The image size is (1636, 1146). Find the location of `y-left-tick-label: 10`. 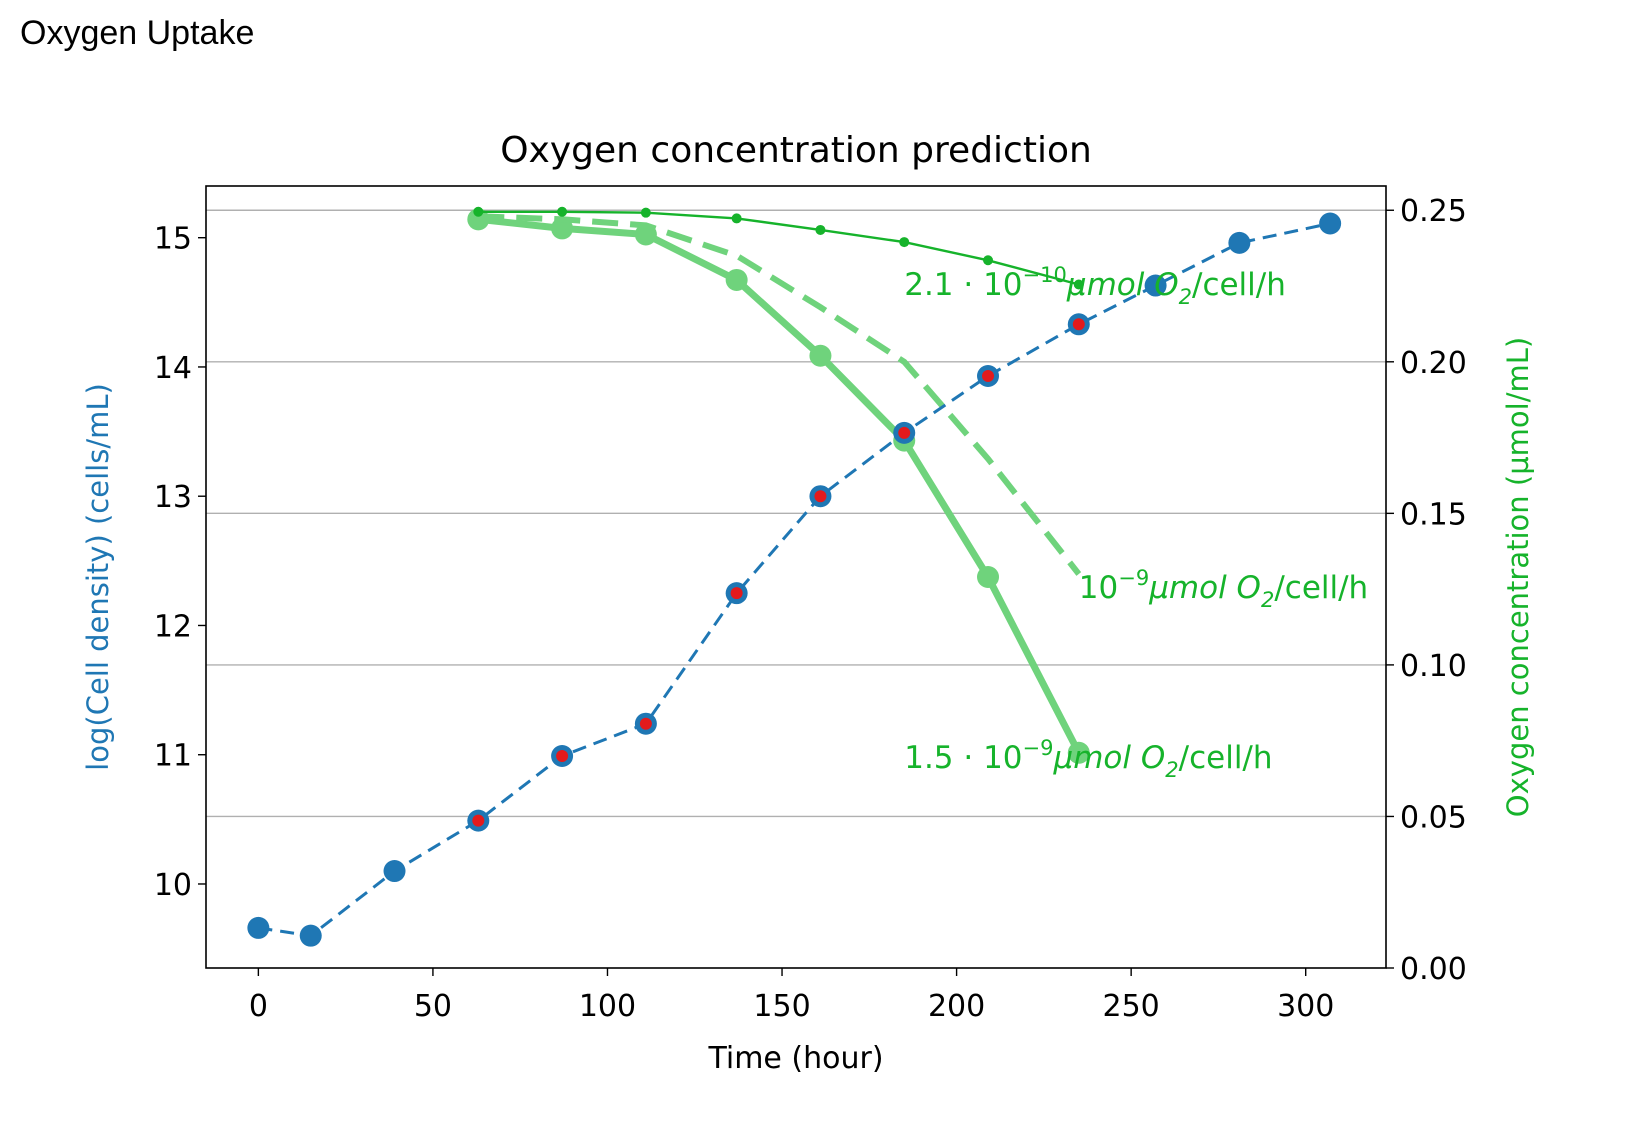

y-left-tick-label: 10 is located at coordinates (173, 885).